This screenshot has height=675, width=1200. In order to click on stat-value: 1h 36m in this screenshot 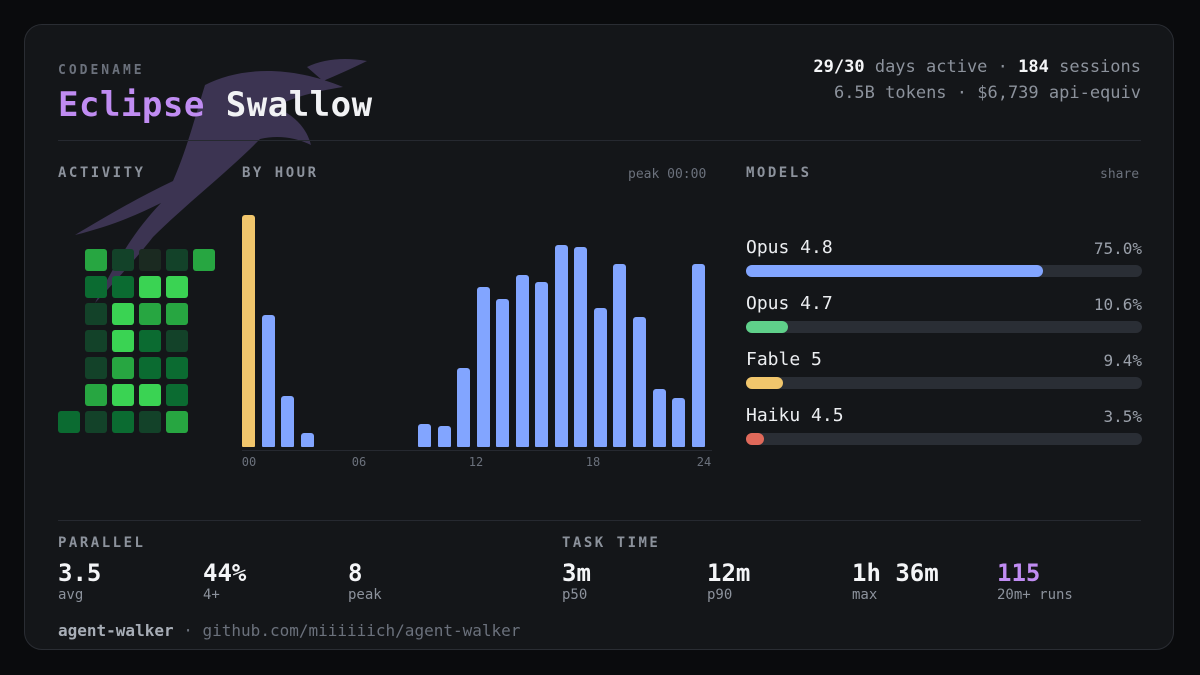, I will do `click(895, 573)`.